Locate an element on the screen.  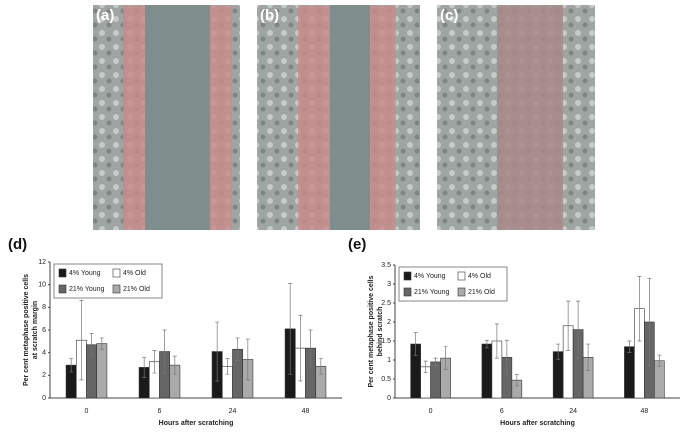
y-tick-label: 1.5 is located at coordinates (386, 341).